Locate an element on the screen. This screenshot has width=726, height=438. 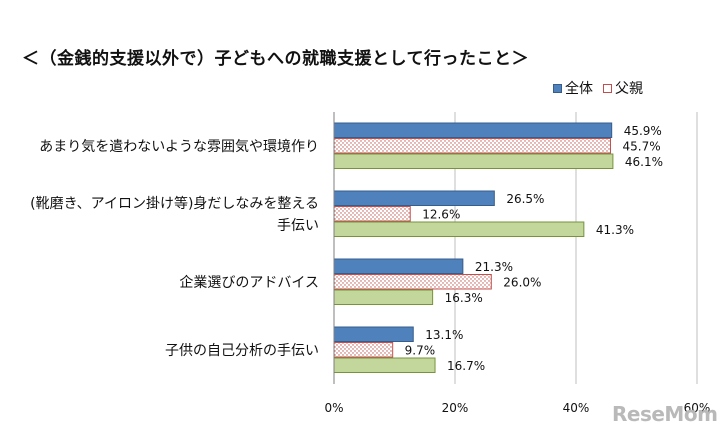
chart-title: ＜（金銭的支援以外で）子どもへの就職支援として行ったこと＞ is located at coordinates (275, 59).